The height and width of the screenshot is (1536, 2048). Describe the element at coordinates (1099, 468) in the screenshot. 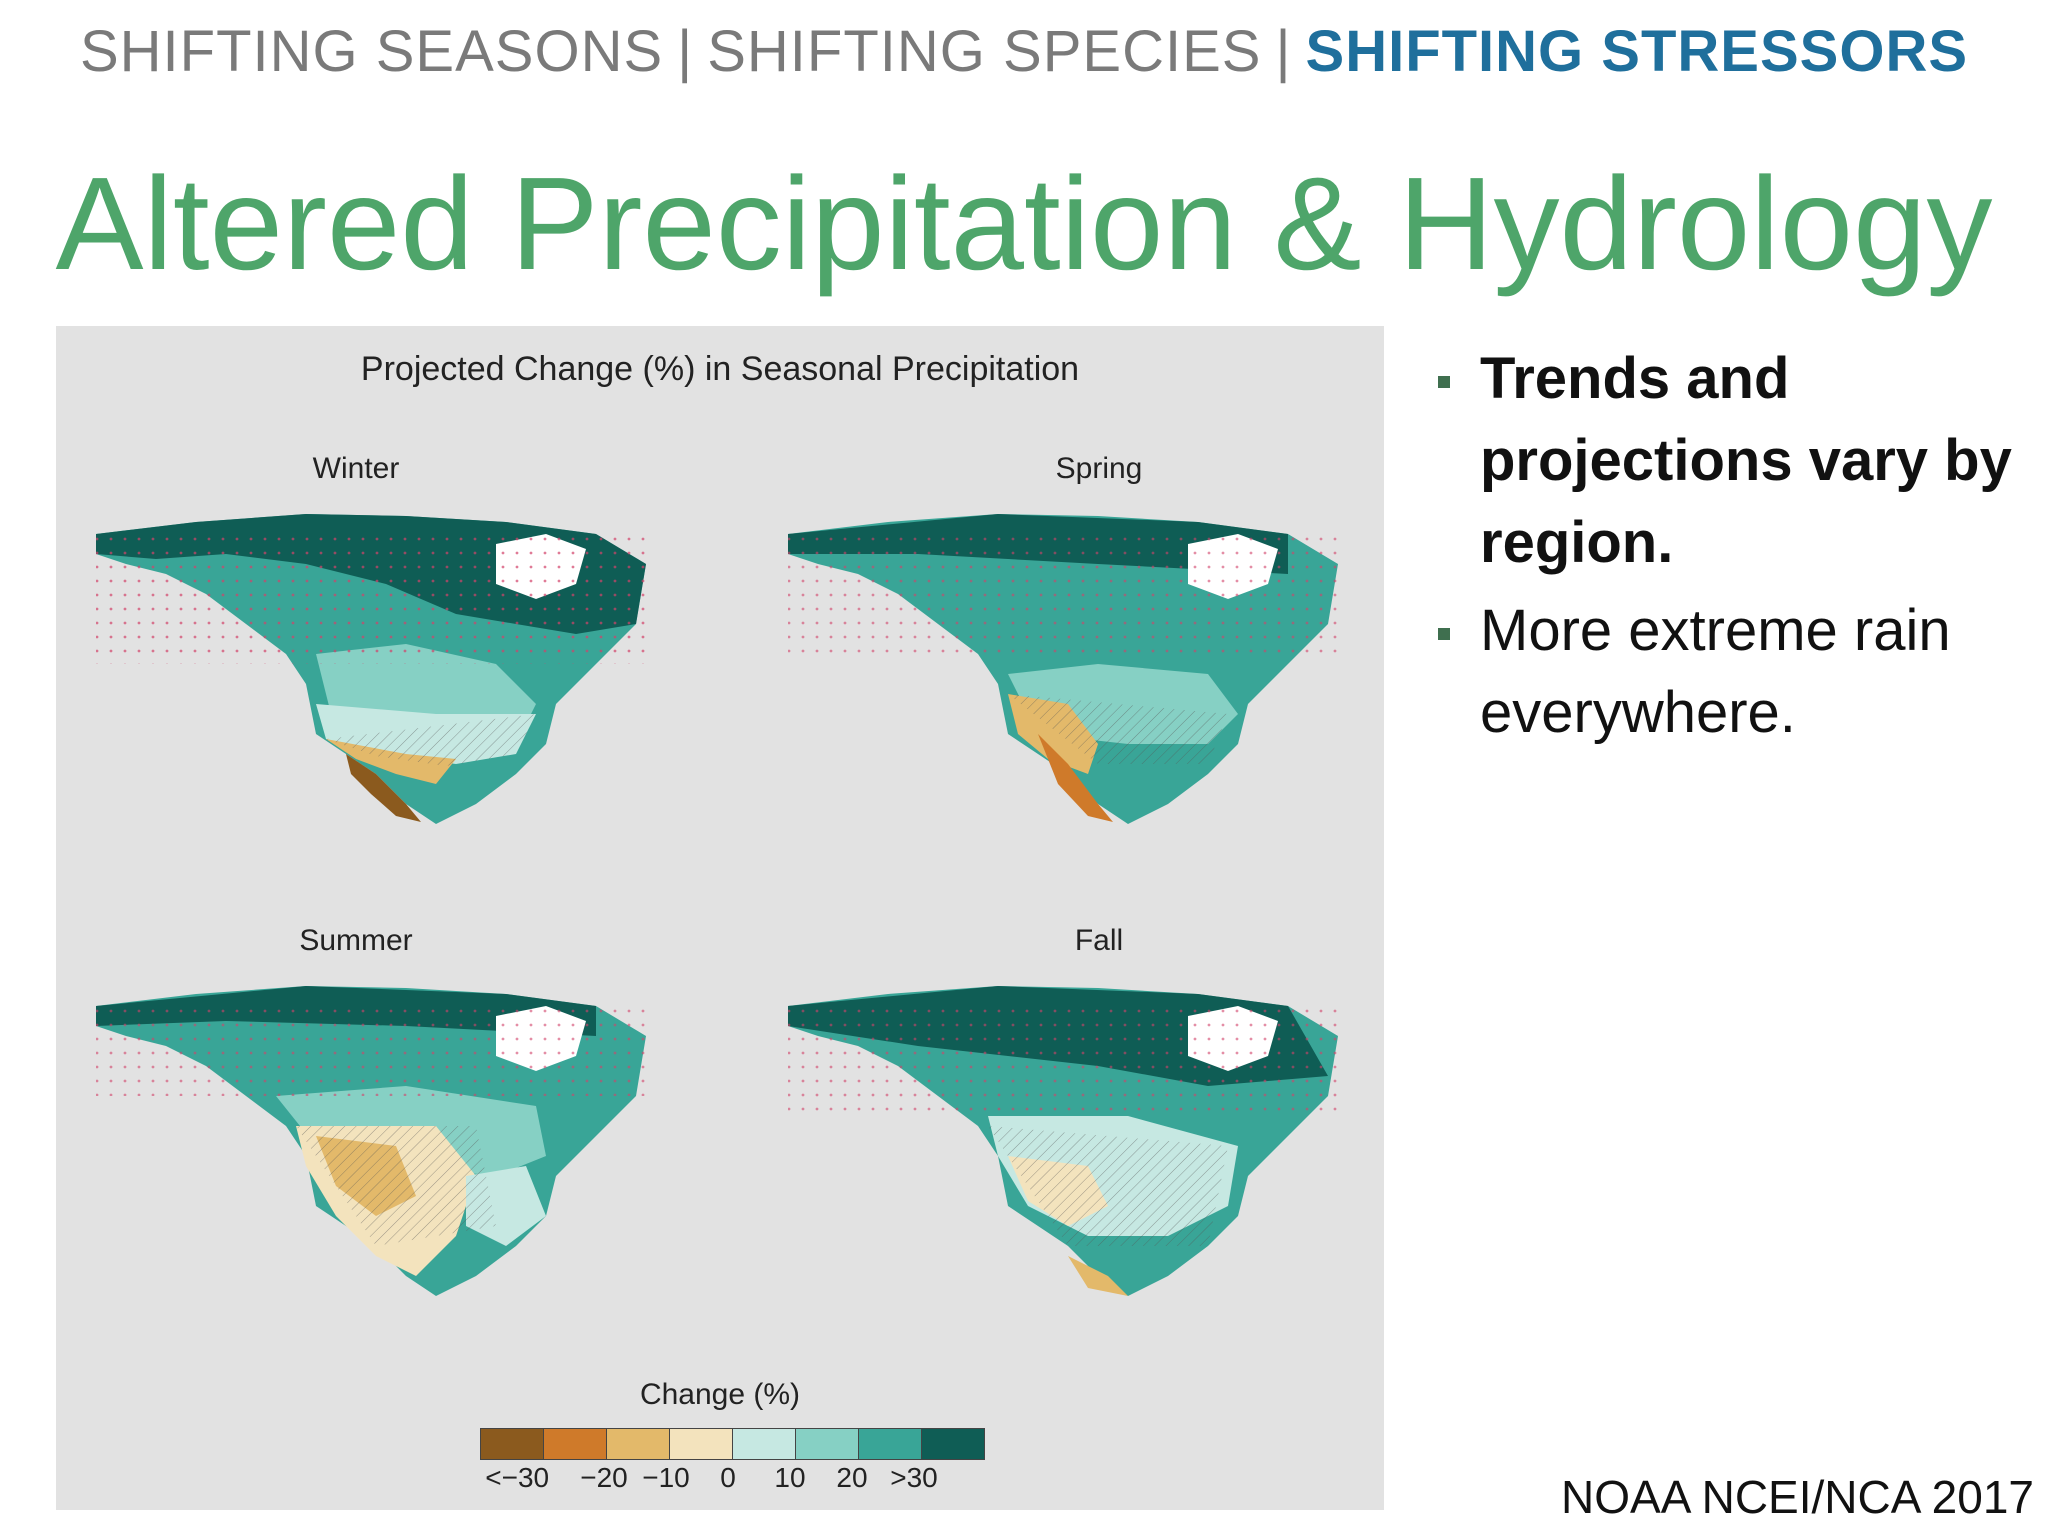

I see `season-label-spring: Spring` at that location.